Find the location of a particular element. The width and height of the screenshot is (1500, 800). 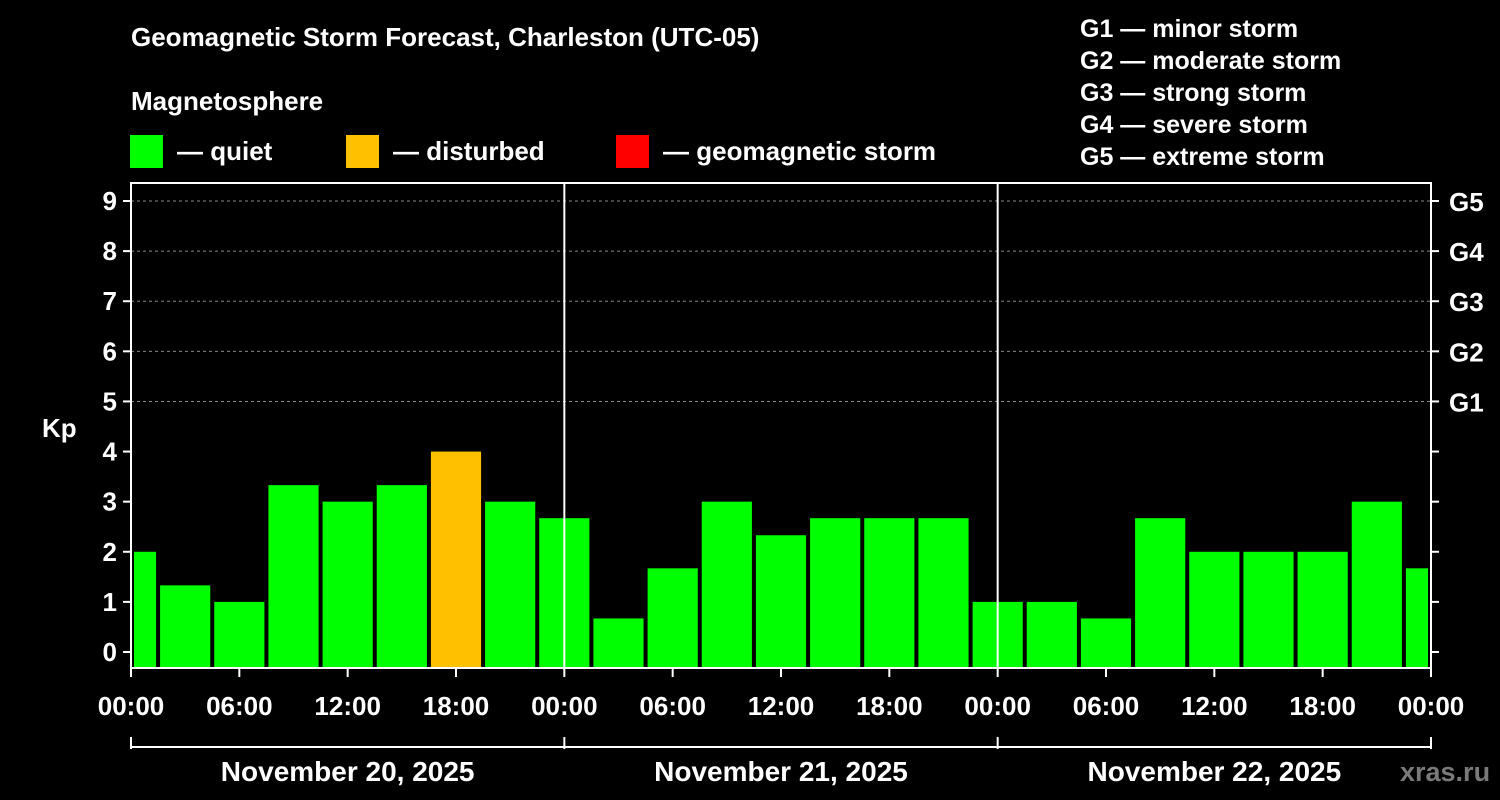

day-label: November 20, 2025 is located at coordinates (348, 771).